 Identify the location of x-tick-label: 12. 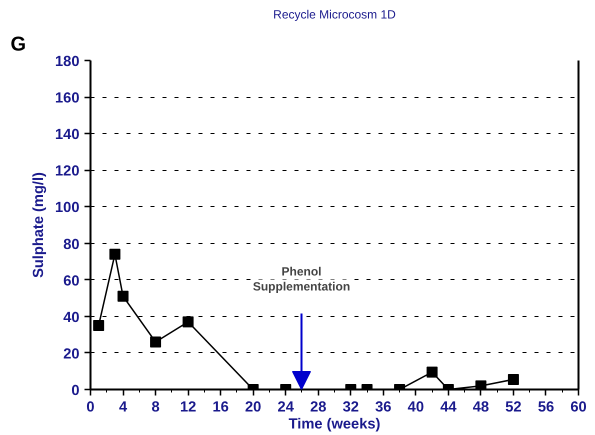
(188, 408).